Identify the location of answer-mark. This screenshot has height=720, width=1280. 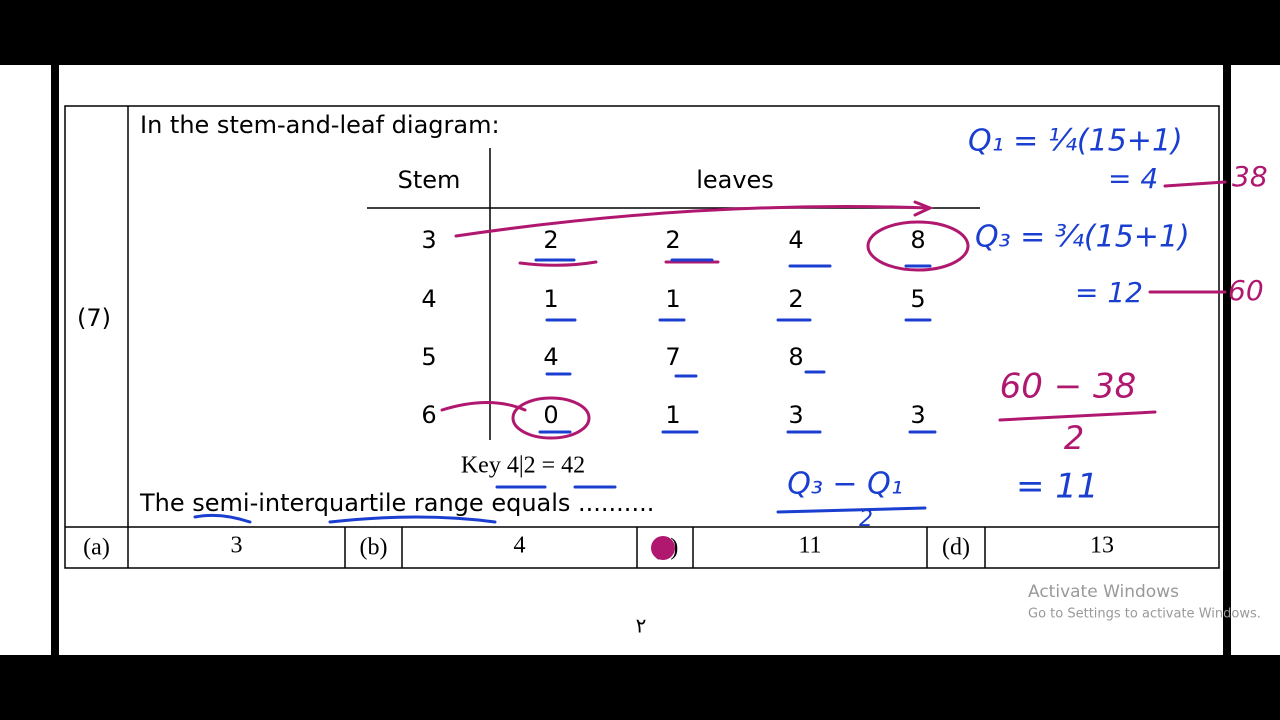
(663, 548).